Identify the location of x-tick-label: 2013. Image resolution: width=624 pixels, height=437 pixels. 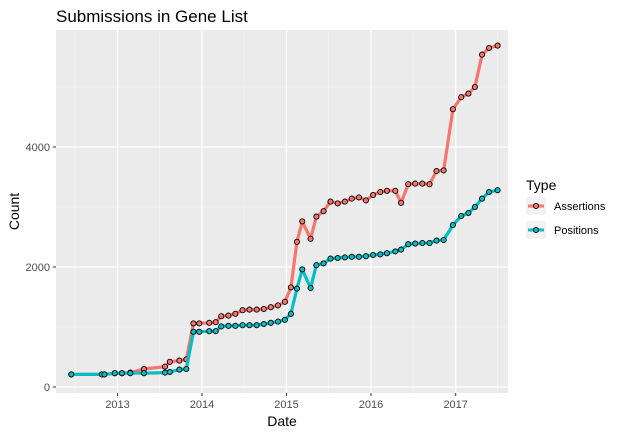
(117, 405).